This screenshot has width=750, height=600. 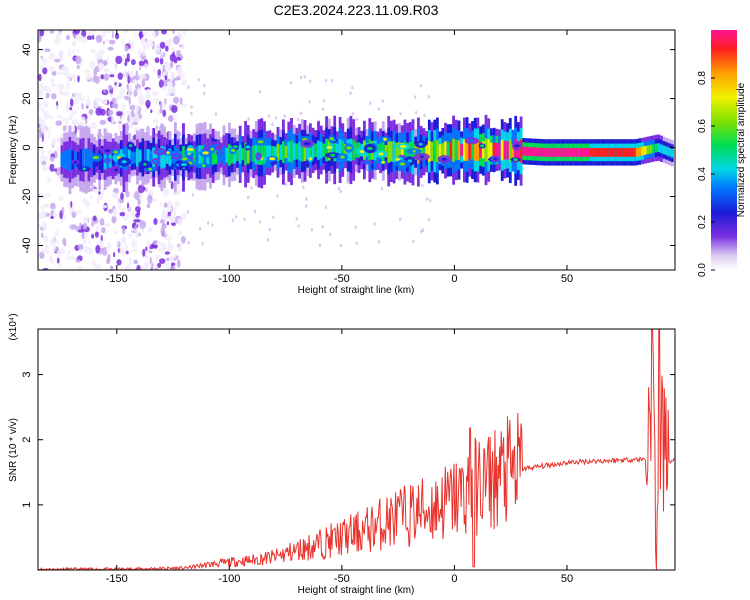 What do you see at coordinates (706, 174) in the screenshot?
I see `colorbar-ticks: 0.0 0.2 0.4 0.6 0.8` at bounding box center [706, 174].